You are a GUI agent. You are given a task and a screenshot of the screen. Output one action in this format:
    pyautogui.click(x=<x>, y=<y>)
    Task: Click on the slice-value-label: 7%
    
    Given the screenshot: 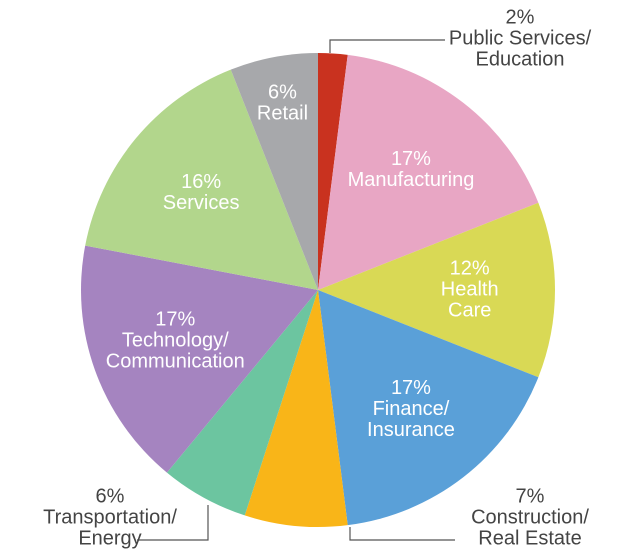 What is the action you would take?
    pyautogui.click(x=530, y=496)
    